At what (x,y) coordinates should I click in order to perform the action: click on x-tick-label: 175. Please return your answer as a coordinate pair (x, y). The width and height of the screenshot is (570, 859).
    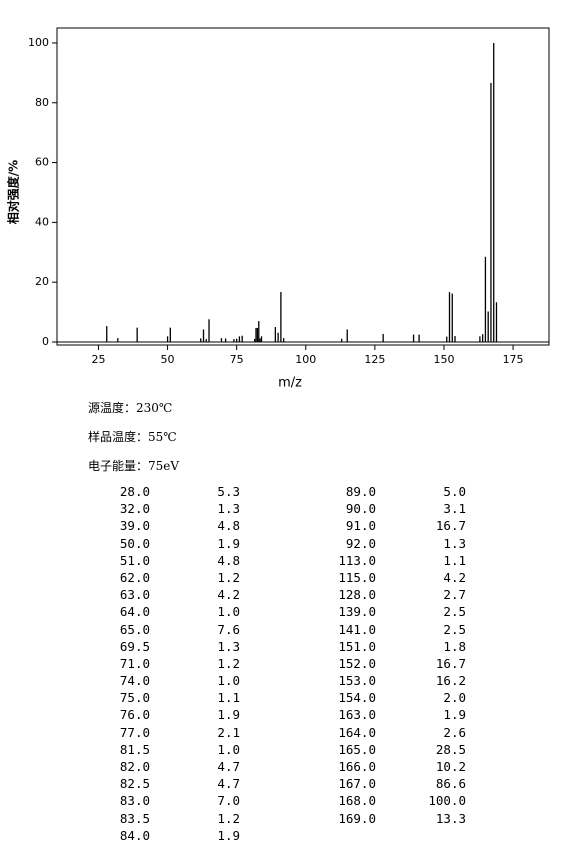
    Looking at the image, I should click on (513, 359).